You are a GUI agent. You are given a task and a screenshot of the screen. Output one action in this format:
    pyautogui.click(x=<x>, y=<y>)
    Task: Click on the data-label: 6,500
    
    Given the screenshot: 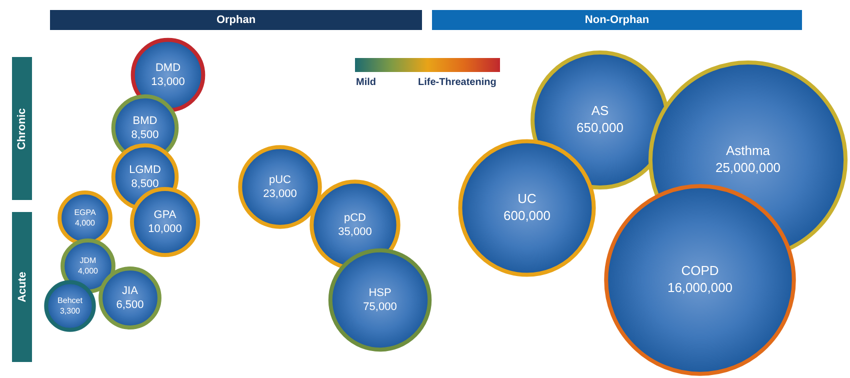 What is the action you would take?
    pyautogui.click(x=130, y=305)
    